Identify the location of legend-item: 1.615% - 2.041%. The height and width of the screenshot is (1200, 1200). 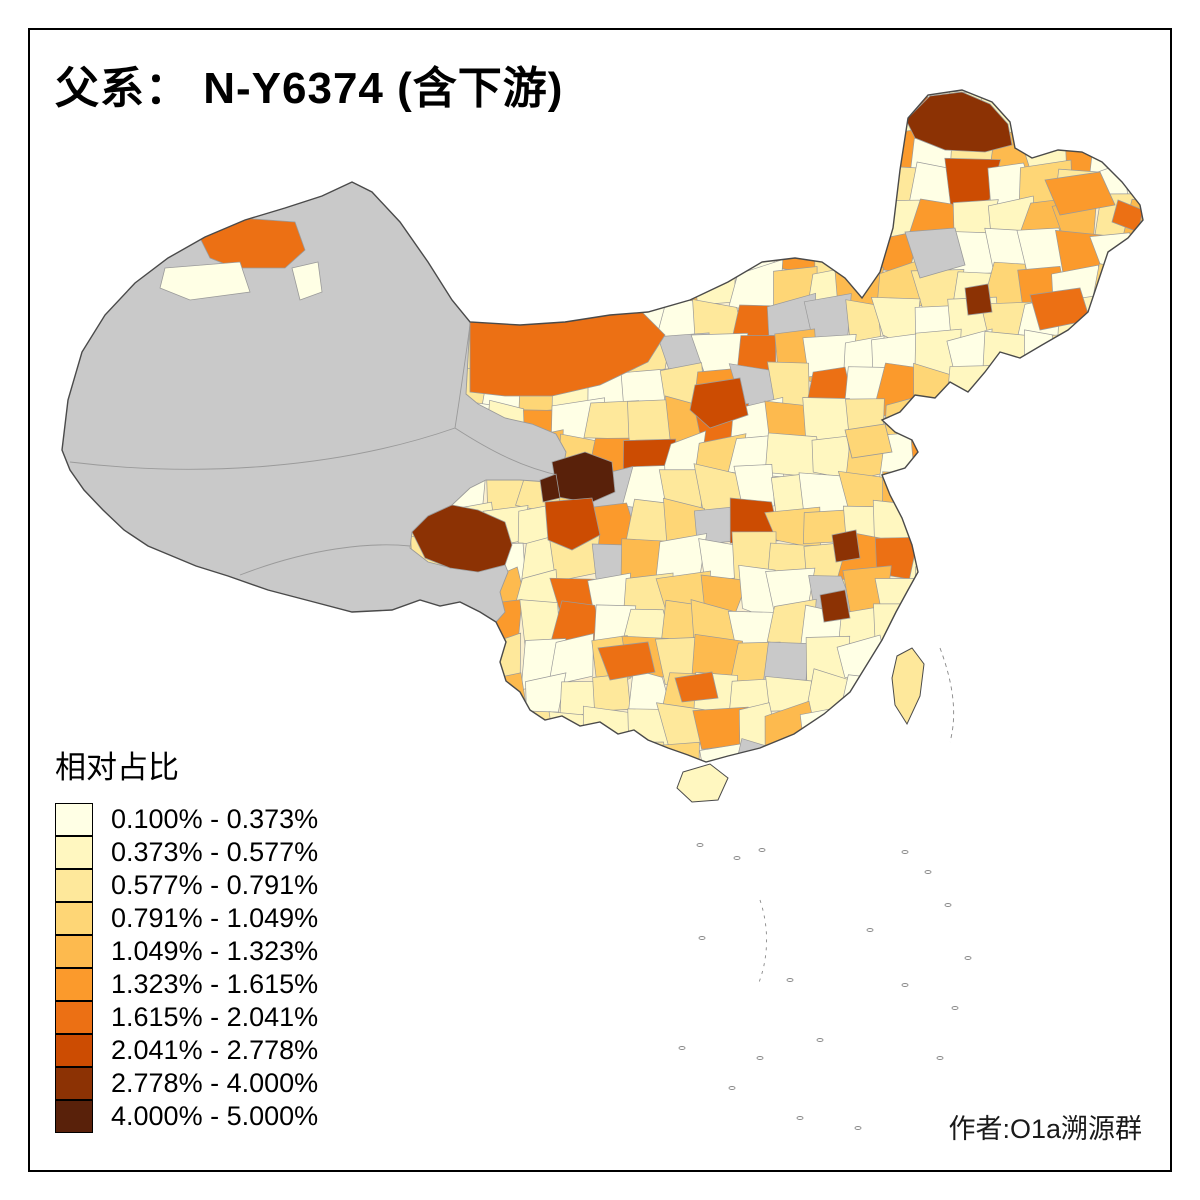
(186, 1017).